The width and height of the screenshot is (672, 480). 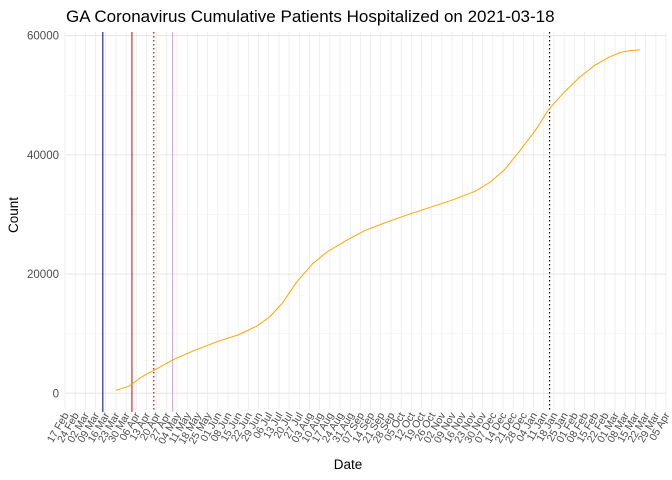 What do you see at coordinates (43, 216) in the screenshot?
I see `y-axis-ticks: 0 20000 40000 60000` at bounding box center [43, 216].